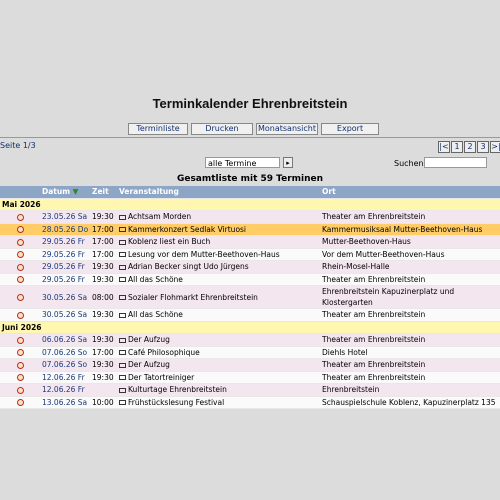 This screenshot has height=500, width=500. Describe the element at coordinates (250, 179) in the screenshot. I see `table-caption: Gesamtliste mit 59 Terminen` at that location.